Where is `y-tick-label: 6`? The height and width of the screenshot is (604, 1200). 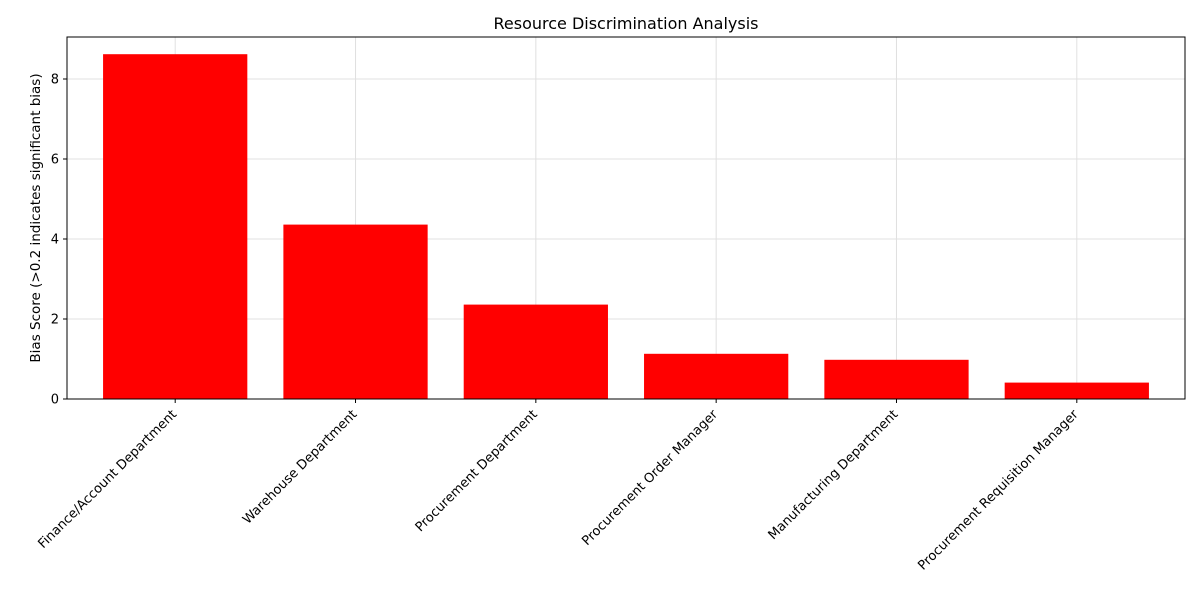 y-tick-label: 6 is located at coordinates (55, 160).